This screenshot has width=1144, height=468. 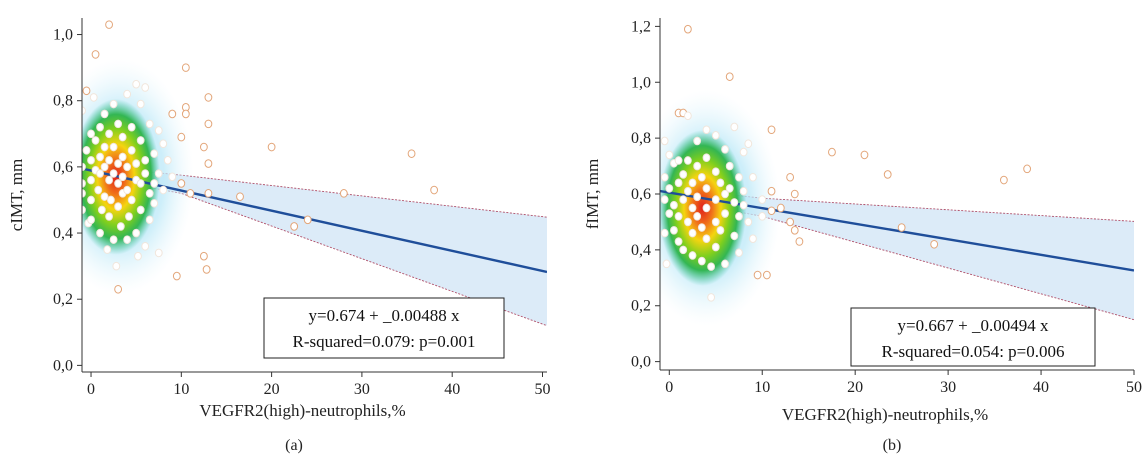 What do you see at coordinates (973, 337) in the screenshot?
I see `stats-box-frame` at bounding box center [973, 337].